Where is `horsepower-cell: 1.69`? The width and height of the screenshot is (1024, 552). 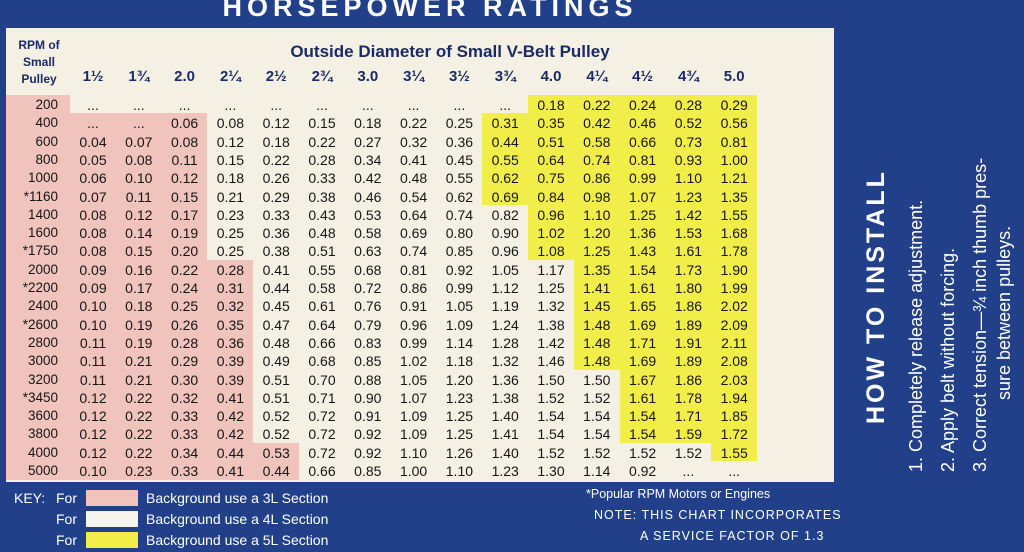 horsepower-cell: 1.69 is located at coordinates (642, 361).